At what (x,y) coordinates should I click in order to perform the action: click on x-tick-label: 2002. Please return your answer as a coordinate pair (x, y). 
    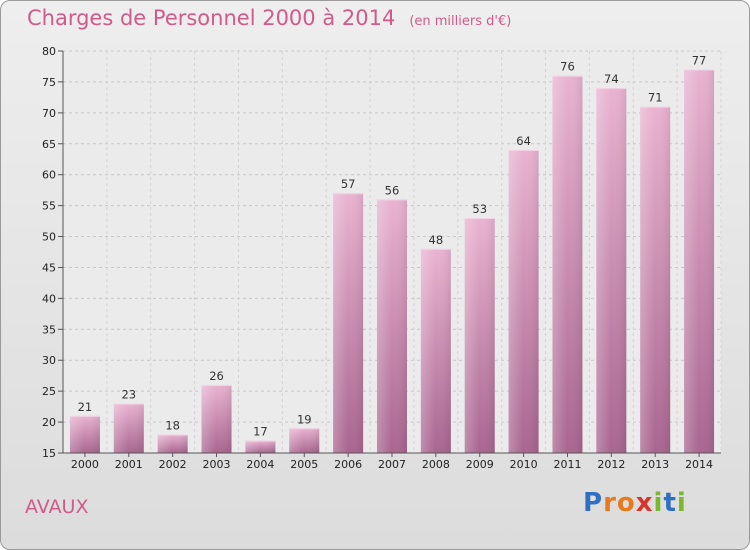
    Looking at the image, I should click on (173, 464).